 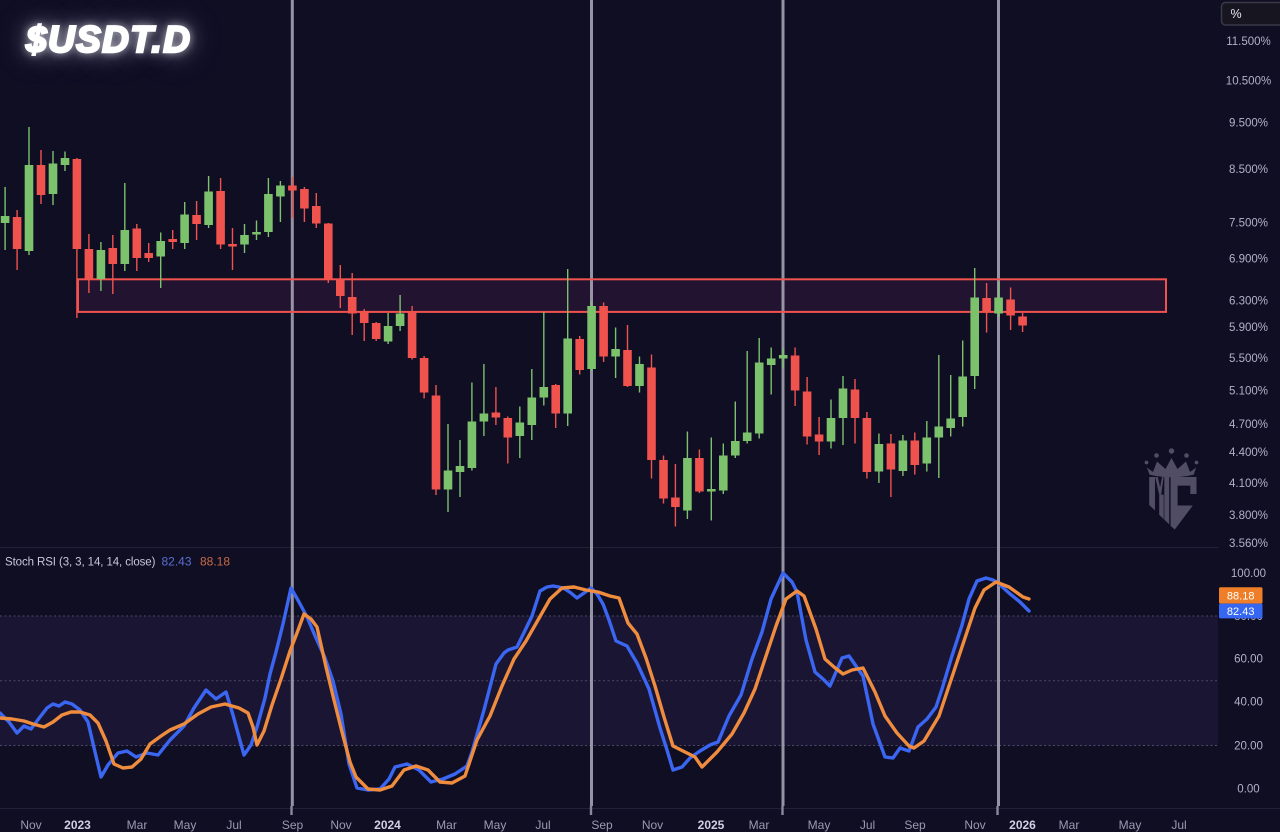 I want to click on svg-text: 6.900%, so click(x=1248, y=260).